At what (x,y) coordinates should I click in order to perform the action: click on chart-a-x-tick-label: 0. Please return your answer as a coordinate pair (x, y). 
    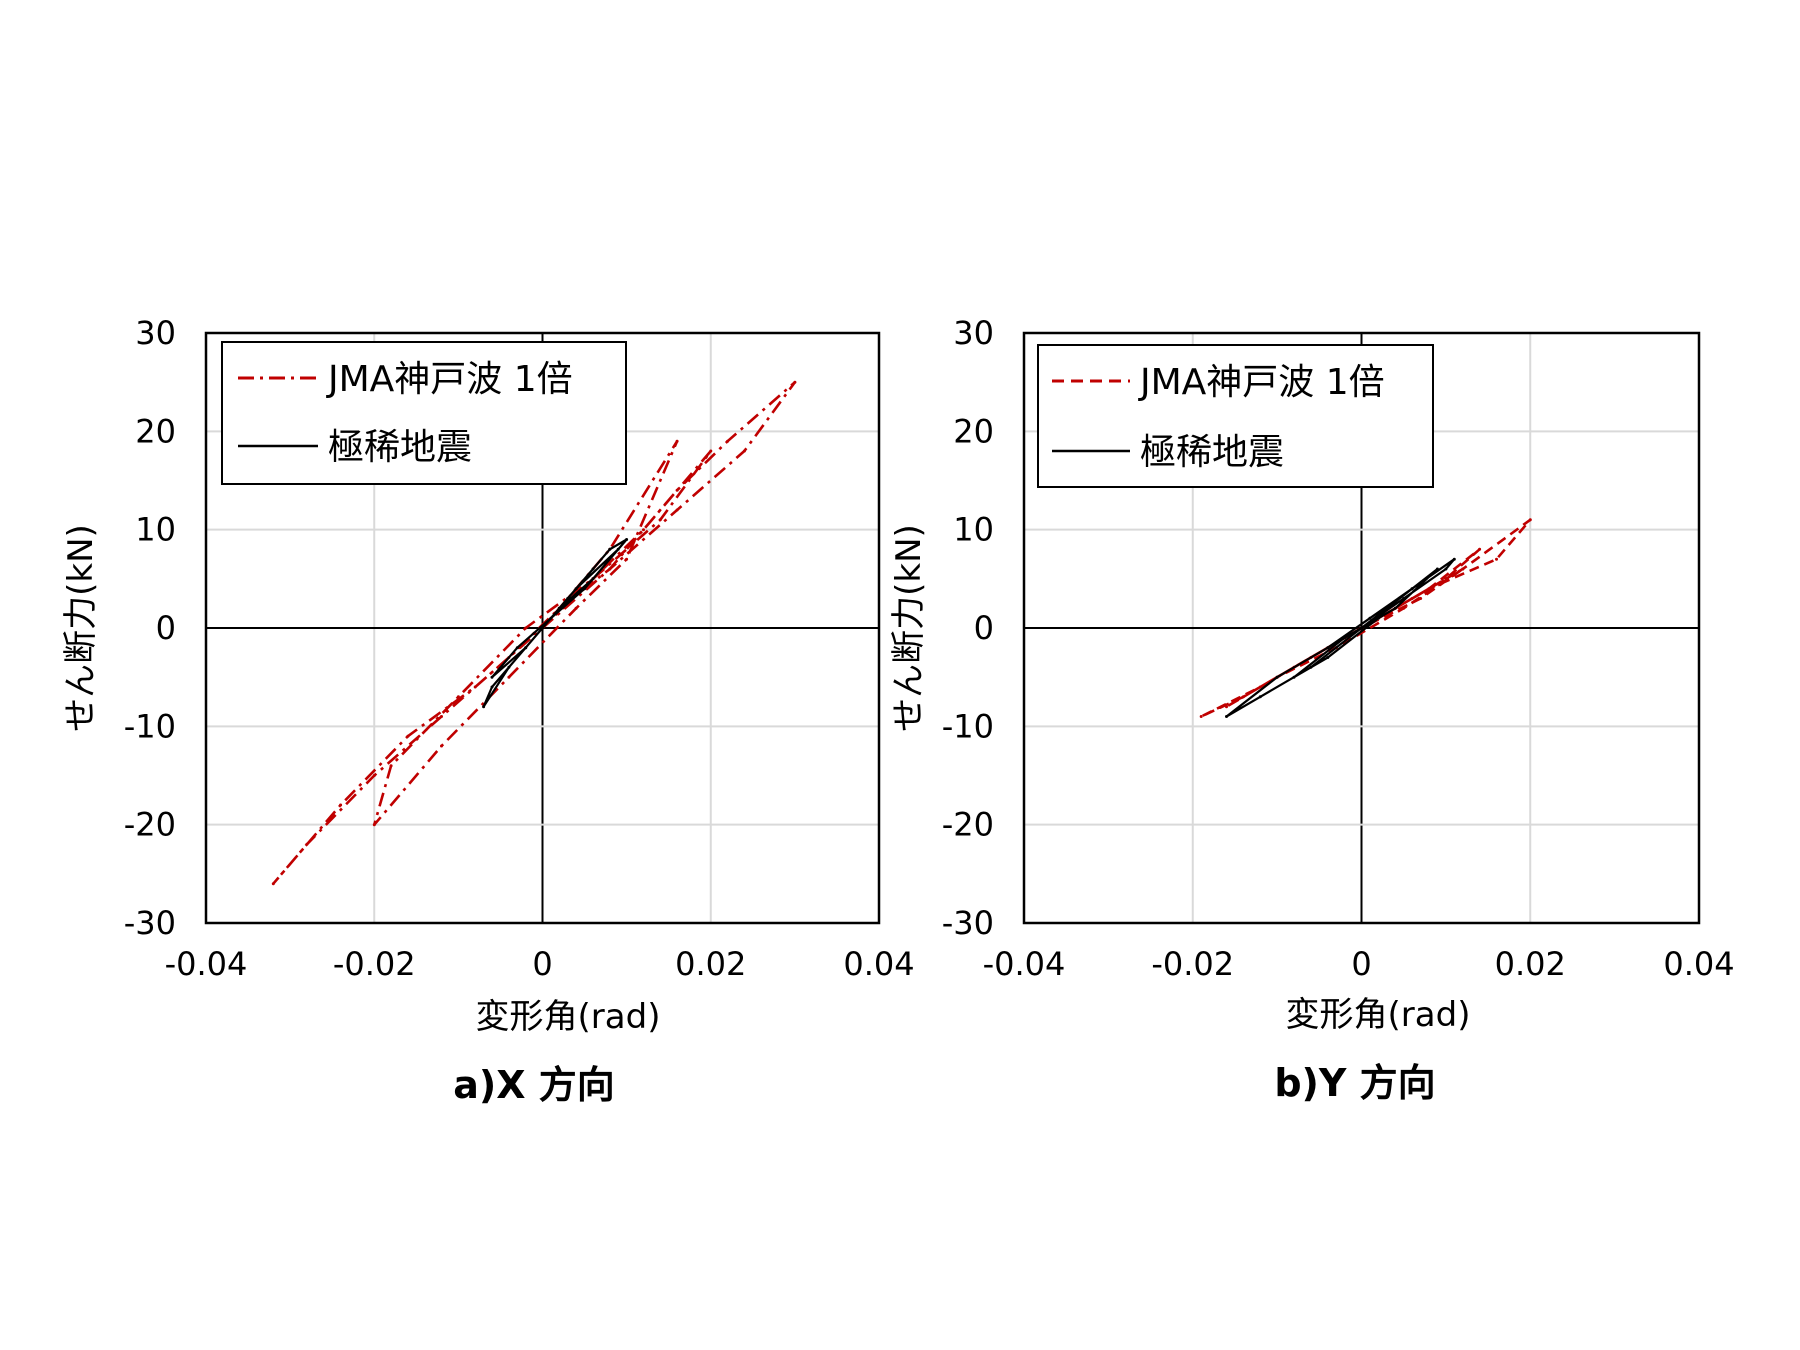
    Looking at the image, I should click on (542, 964).